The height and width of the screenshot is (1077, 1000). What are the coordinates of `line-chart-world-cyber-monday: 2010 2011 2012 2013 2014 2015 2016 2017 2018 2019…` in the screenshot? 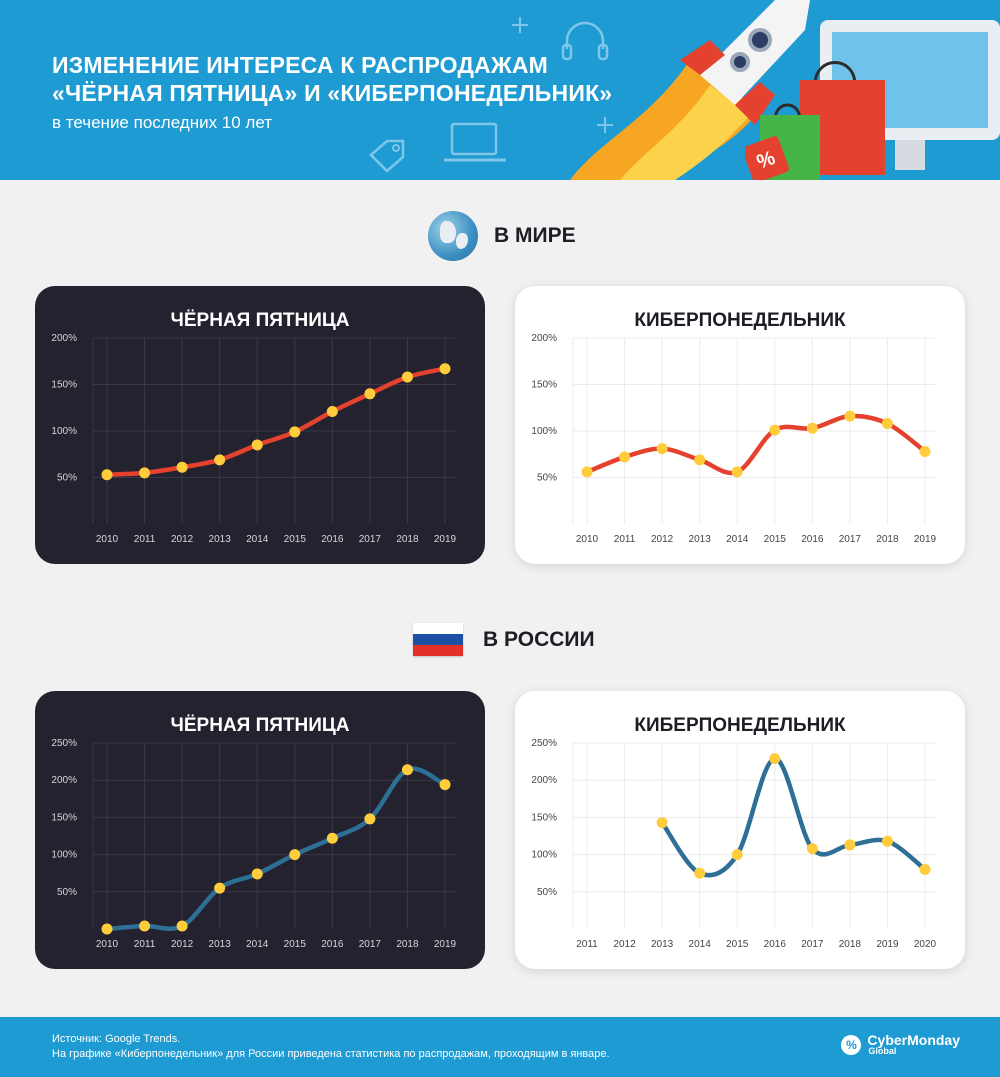 It's located at (733, 439).